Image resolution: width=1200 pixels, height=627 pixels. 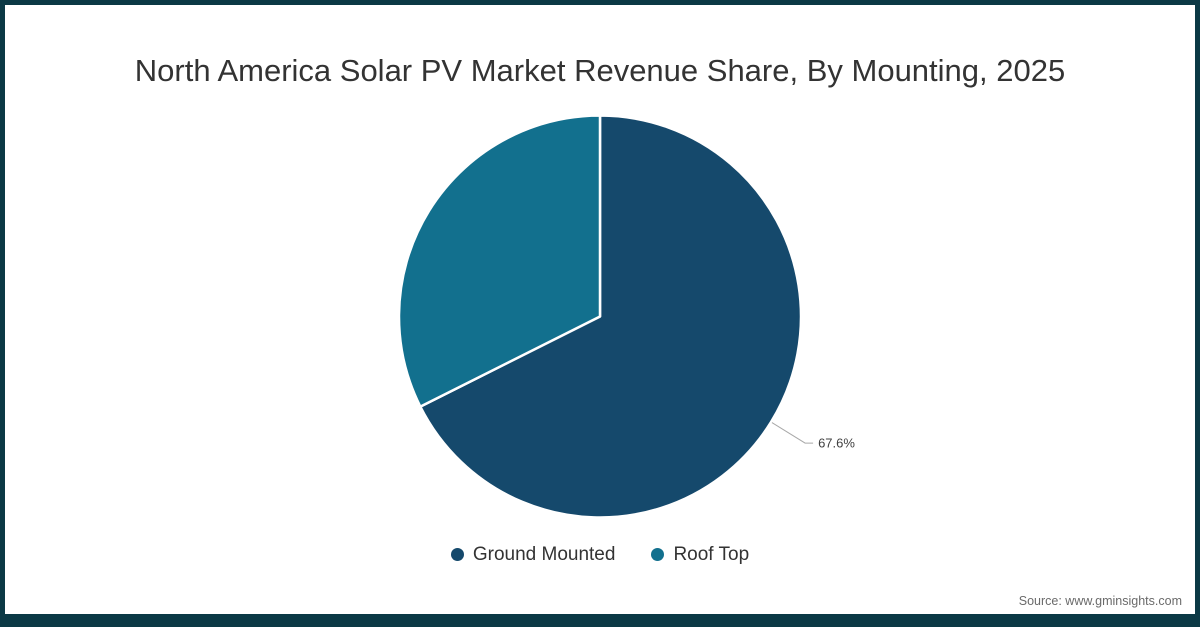 I want to click on legend-marker-ground-mounted-icon, so click(x=457, y=554).